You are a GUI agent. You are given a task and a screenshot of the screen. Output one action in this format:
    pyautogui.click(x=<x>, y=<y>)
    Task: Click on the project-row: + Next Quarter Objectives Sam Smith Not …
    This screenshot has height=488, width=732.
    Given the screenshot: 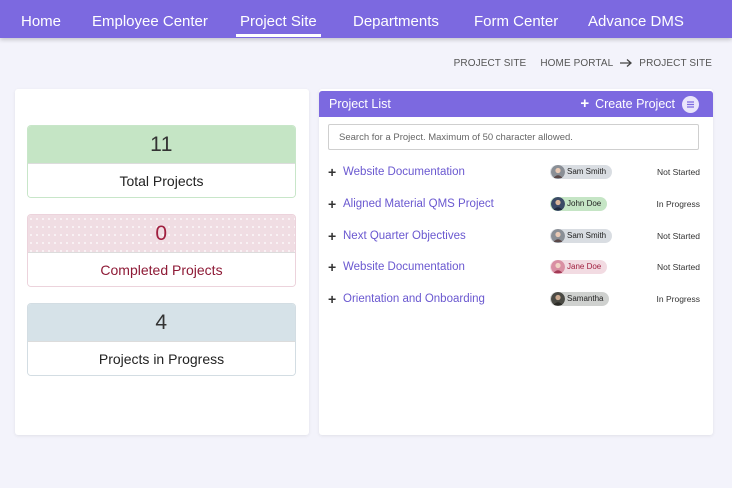 What is the action you would take?
    pyautogui.click(x=514, y=236)
    